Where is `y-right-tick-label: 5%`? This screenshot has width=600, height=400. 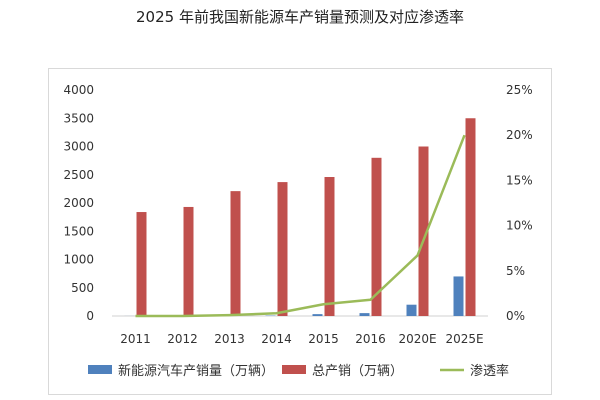
y-right-tick-label: 5% is located at coordinates (515, 271).